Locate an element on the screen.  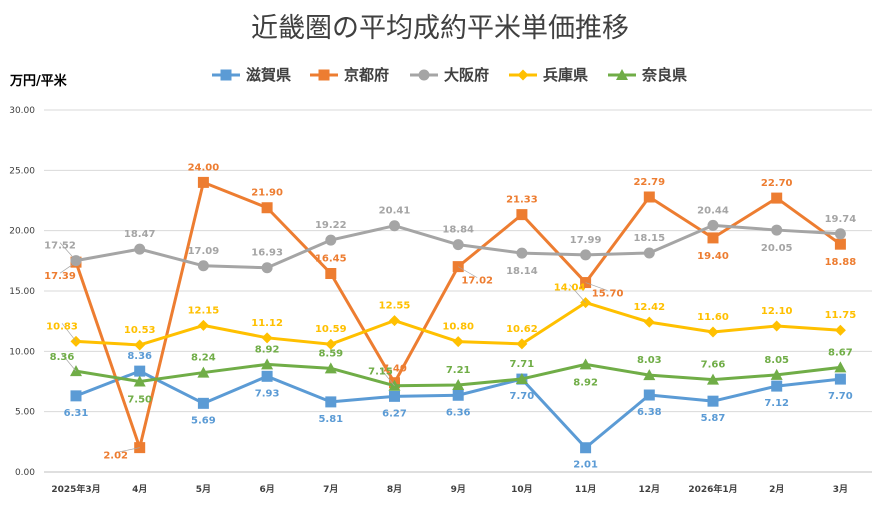
data-label: 5.81 is located at coordinates (330, 419).